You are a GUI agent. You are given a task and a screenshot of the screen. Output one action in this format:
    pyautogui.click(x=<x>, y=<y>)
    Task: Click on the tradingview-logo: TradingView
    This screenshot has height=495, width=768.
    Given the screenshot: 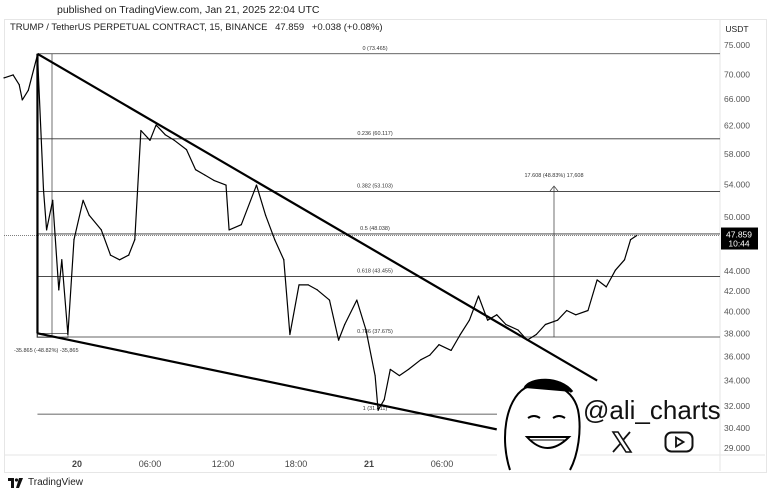 What is the action you would take?
    pyautogui.click(x=45, y=482)
    